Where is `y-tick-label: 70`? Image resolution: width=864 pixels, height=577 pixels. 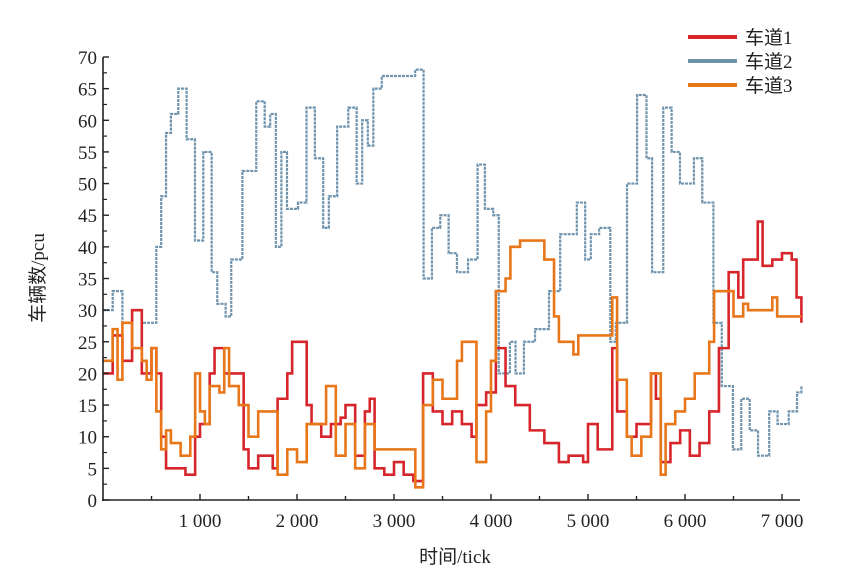
y-tick-label: 70 is located at coordinates (87, 58).